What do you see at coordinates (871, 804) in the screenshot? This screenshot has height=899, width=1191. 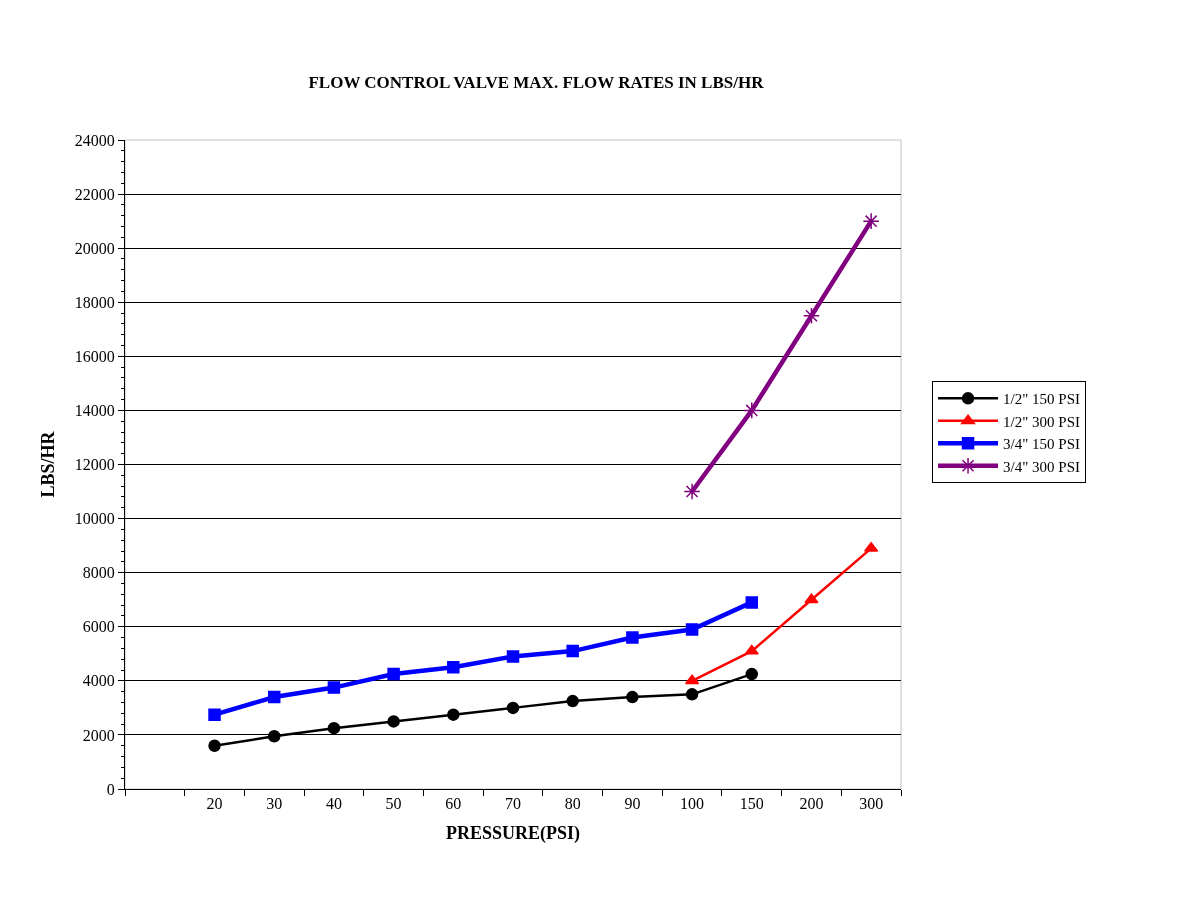 I see `x-tick-label: 300` at bounding box center [871, 804].